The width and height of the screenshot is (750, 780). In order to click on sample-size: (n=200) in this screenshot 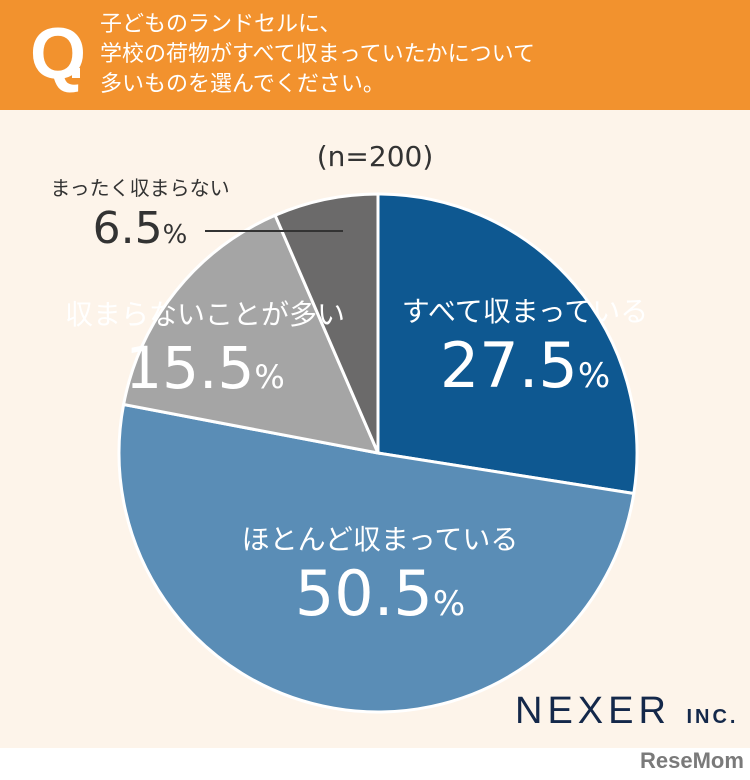, I will do `click(375, 156)`.